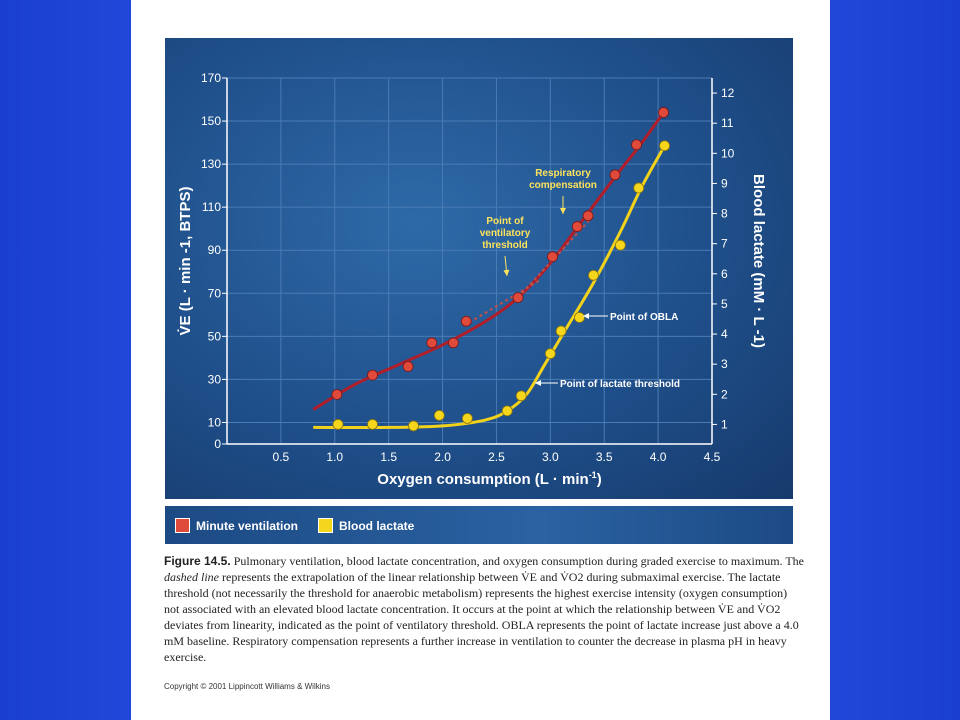  What do you see at coordinates (724, 274) in the screenshot?
I see `y2-tick-label: 6` at bounding box center [724, 274].